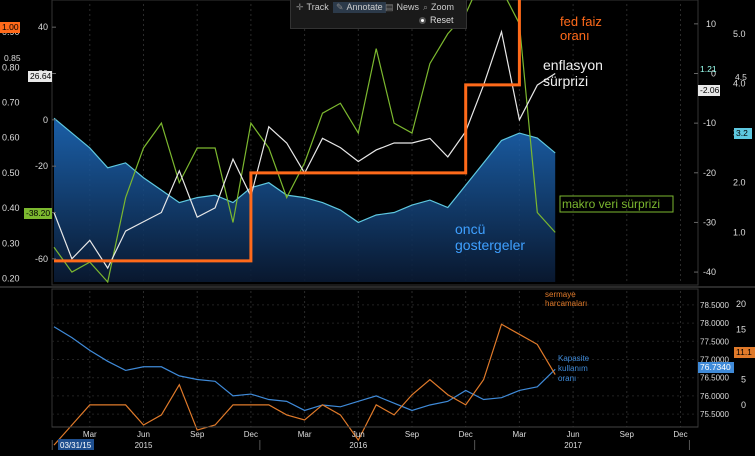 This screenshot has height=456, width=755. I want to click on annotation-capex-line1: sermaye, so click(560, 294).